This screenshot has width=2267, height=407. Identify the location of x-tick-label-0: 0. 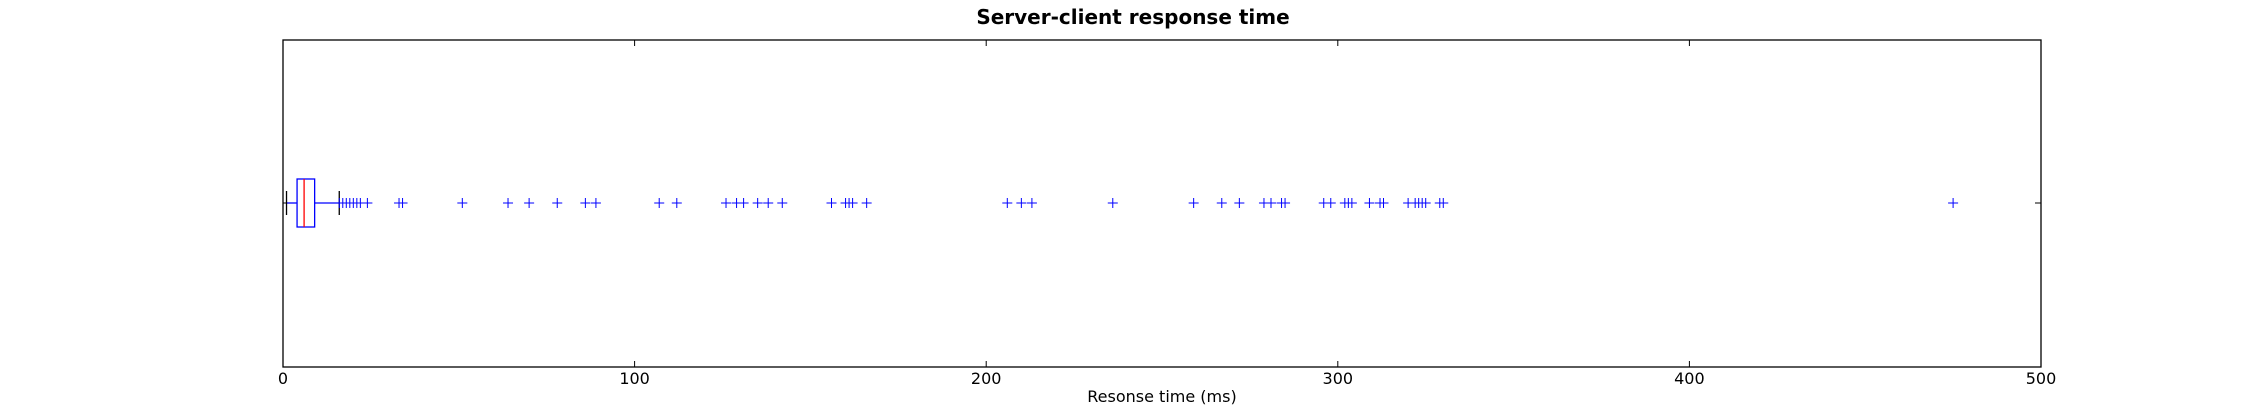
(283, 378).